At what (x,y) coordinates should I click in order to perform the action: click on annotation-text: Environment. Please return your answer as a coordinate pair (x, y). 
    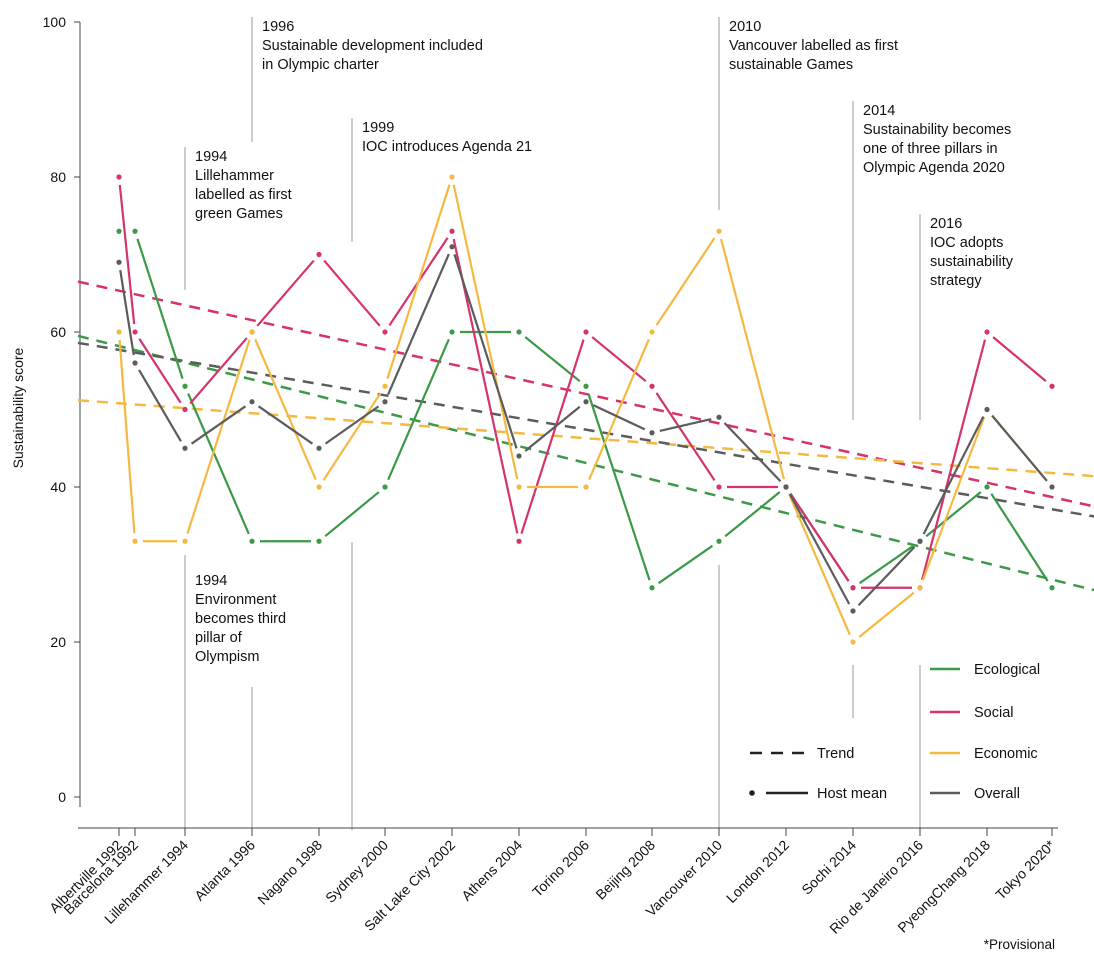
    Looking at the image, I should click on (235, 600).